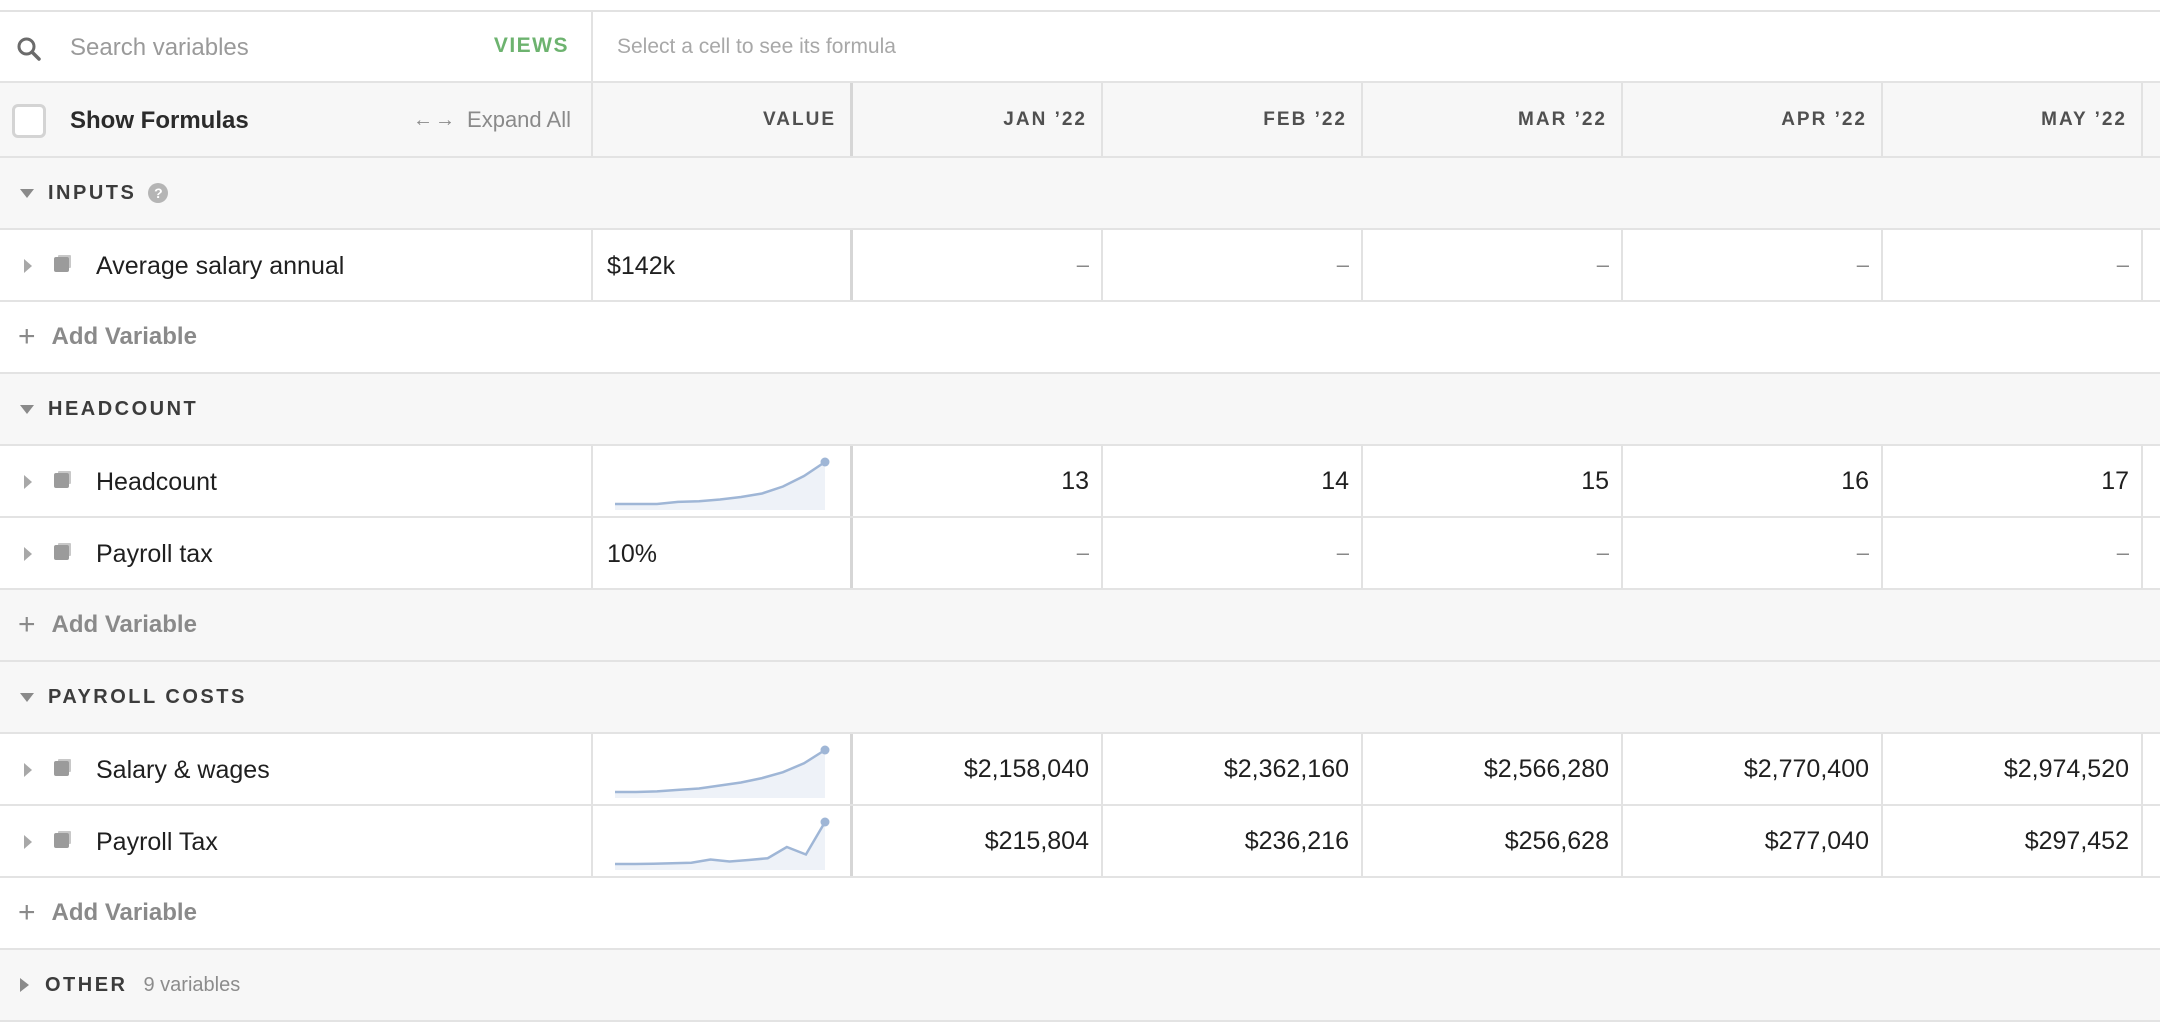 The width and height of the screenshot is (2160, 1030). I want to click on month-cell: $2,770,400, so click(1806, 768).